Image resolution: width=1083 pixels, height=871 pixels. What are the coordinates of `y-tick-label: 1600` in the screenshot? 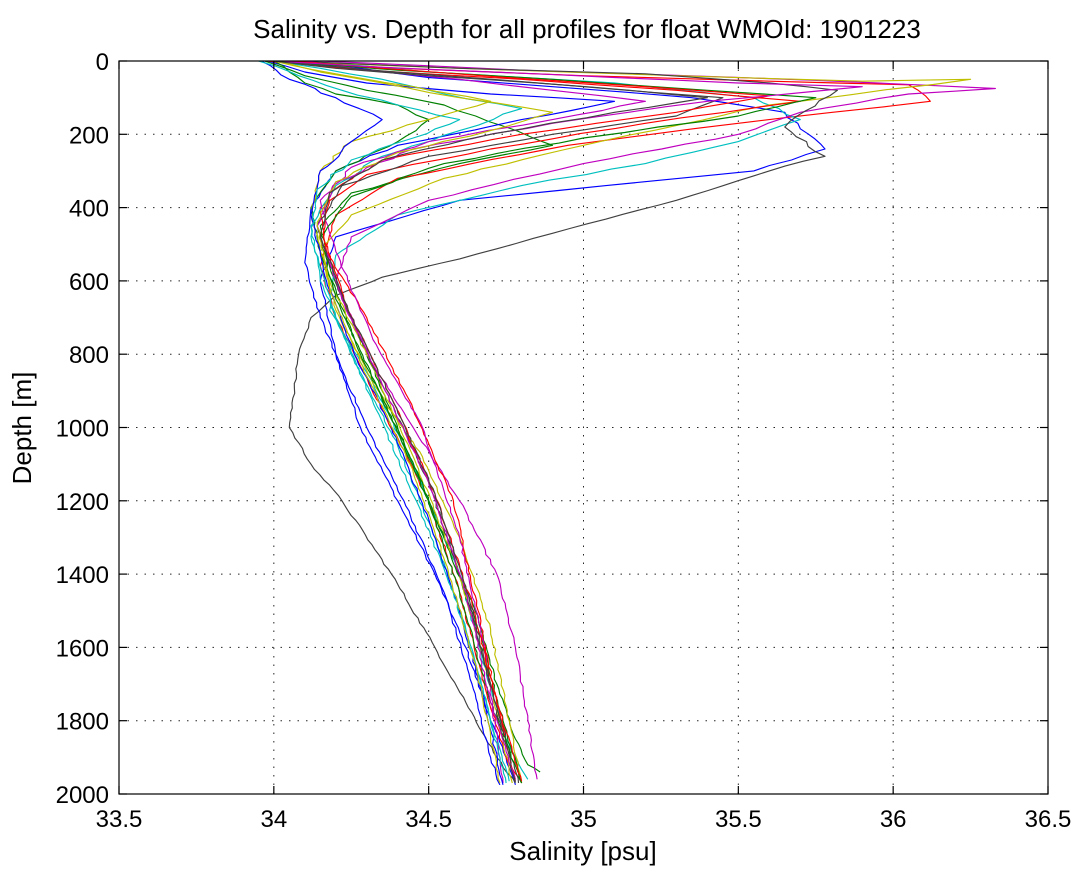 It's located at (82, 648).